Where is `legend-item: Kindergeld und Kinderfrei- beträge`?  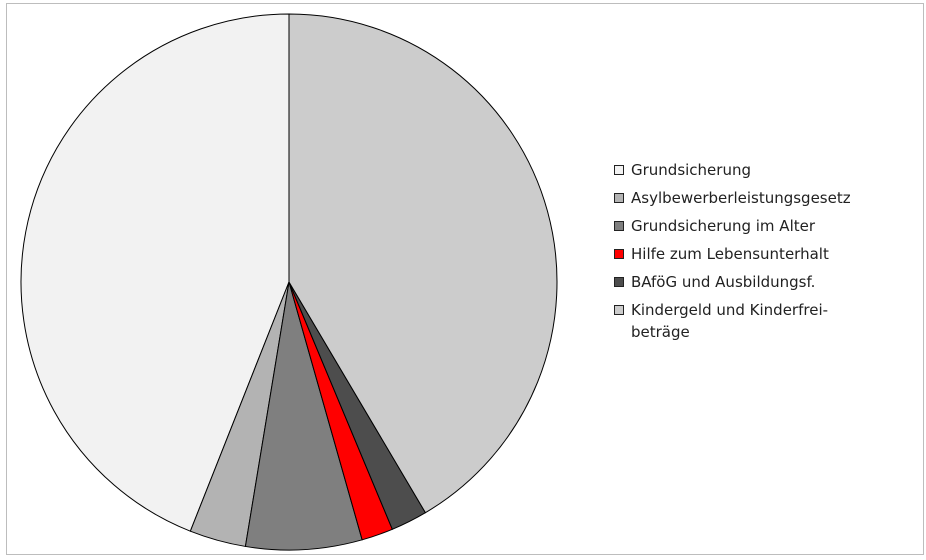 legend-item: Kindergeld und Kinderfrei- beträge is located at coordinates (767, 321).